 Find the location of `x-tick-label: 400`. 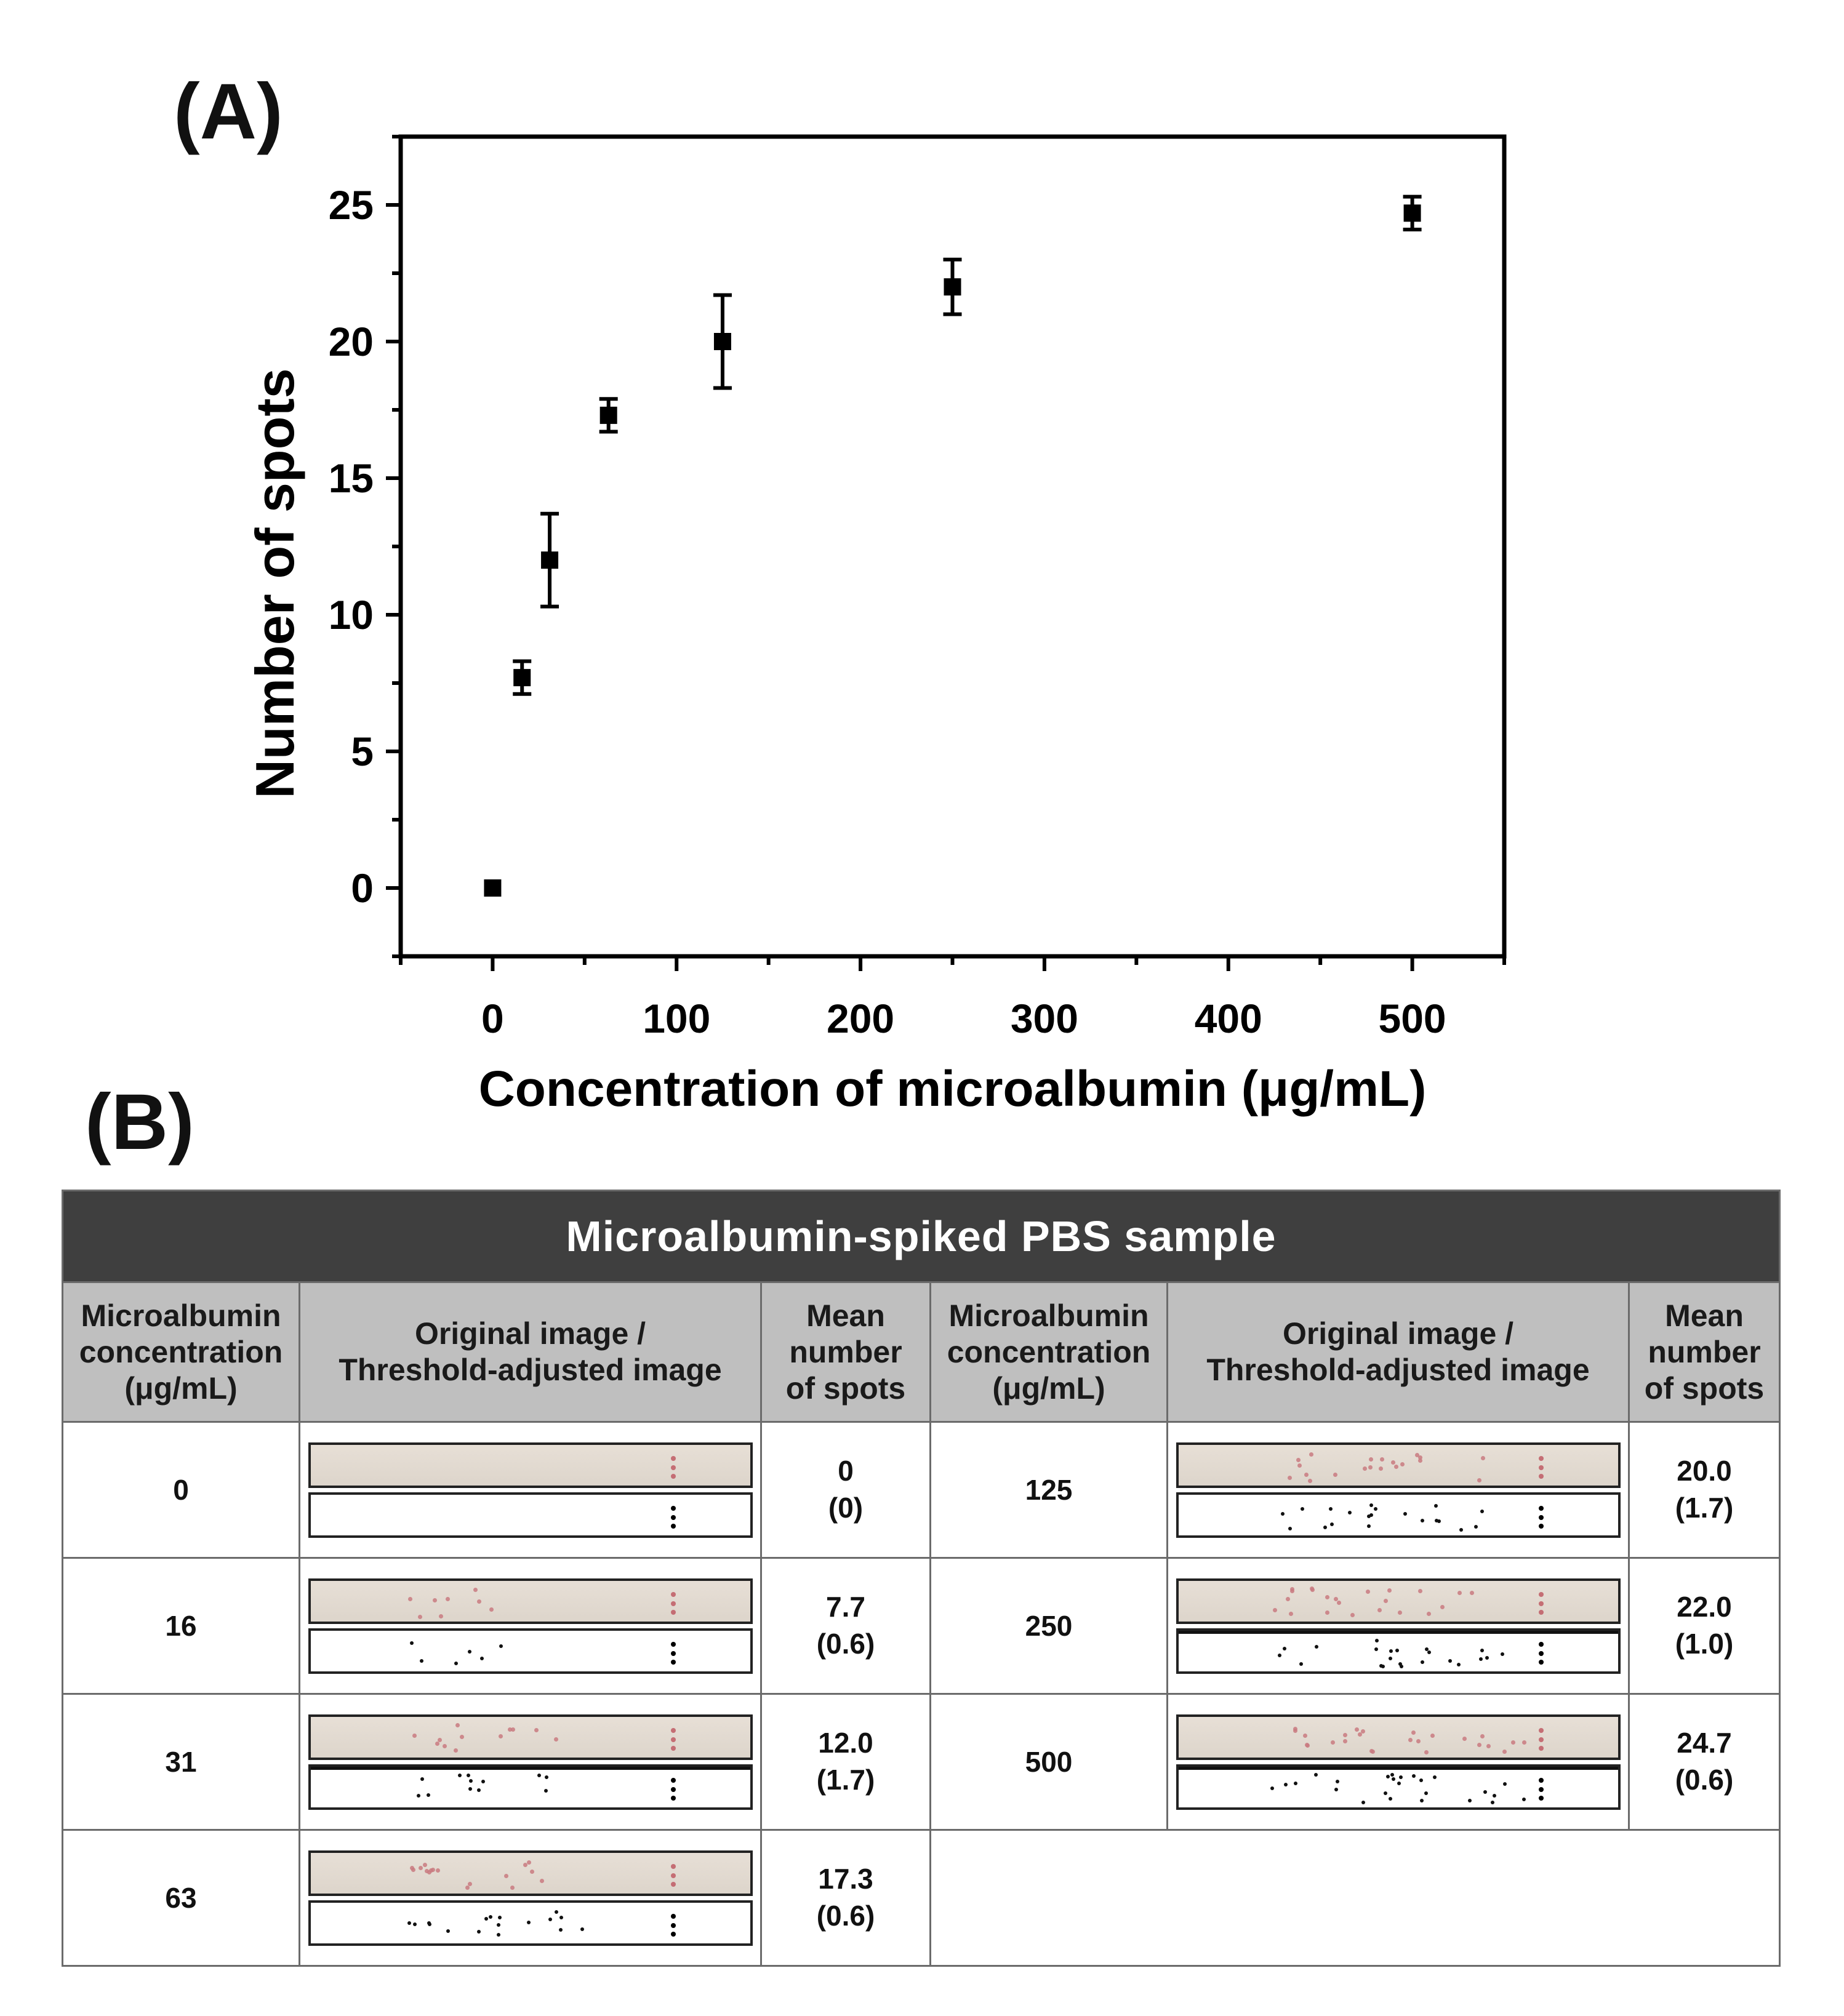

x-tick-label: 400 is located at coordinates (1229, 1018).